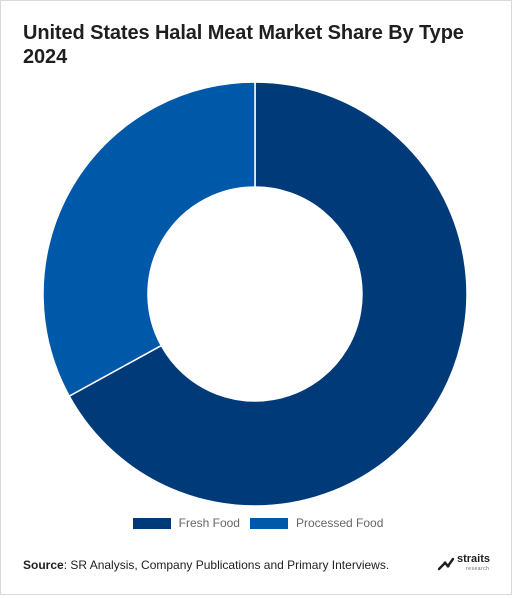  I want to click on legend-swatch-fresh-food, so click(151, 523).